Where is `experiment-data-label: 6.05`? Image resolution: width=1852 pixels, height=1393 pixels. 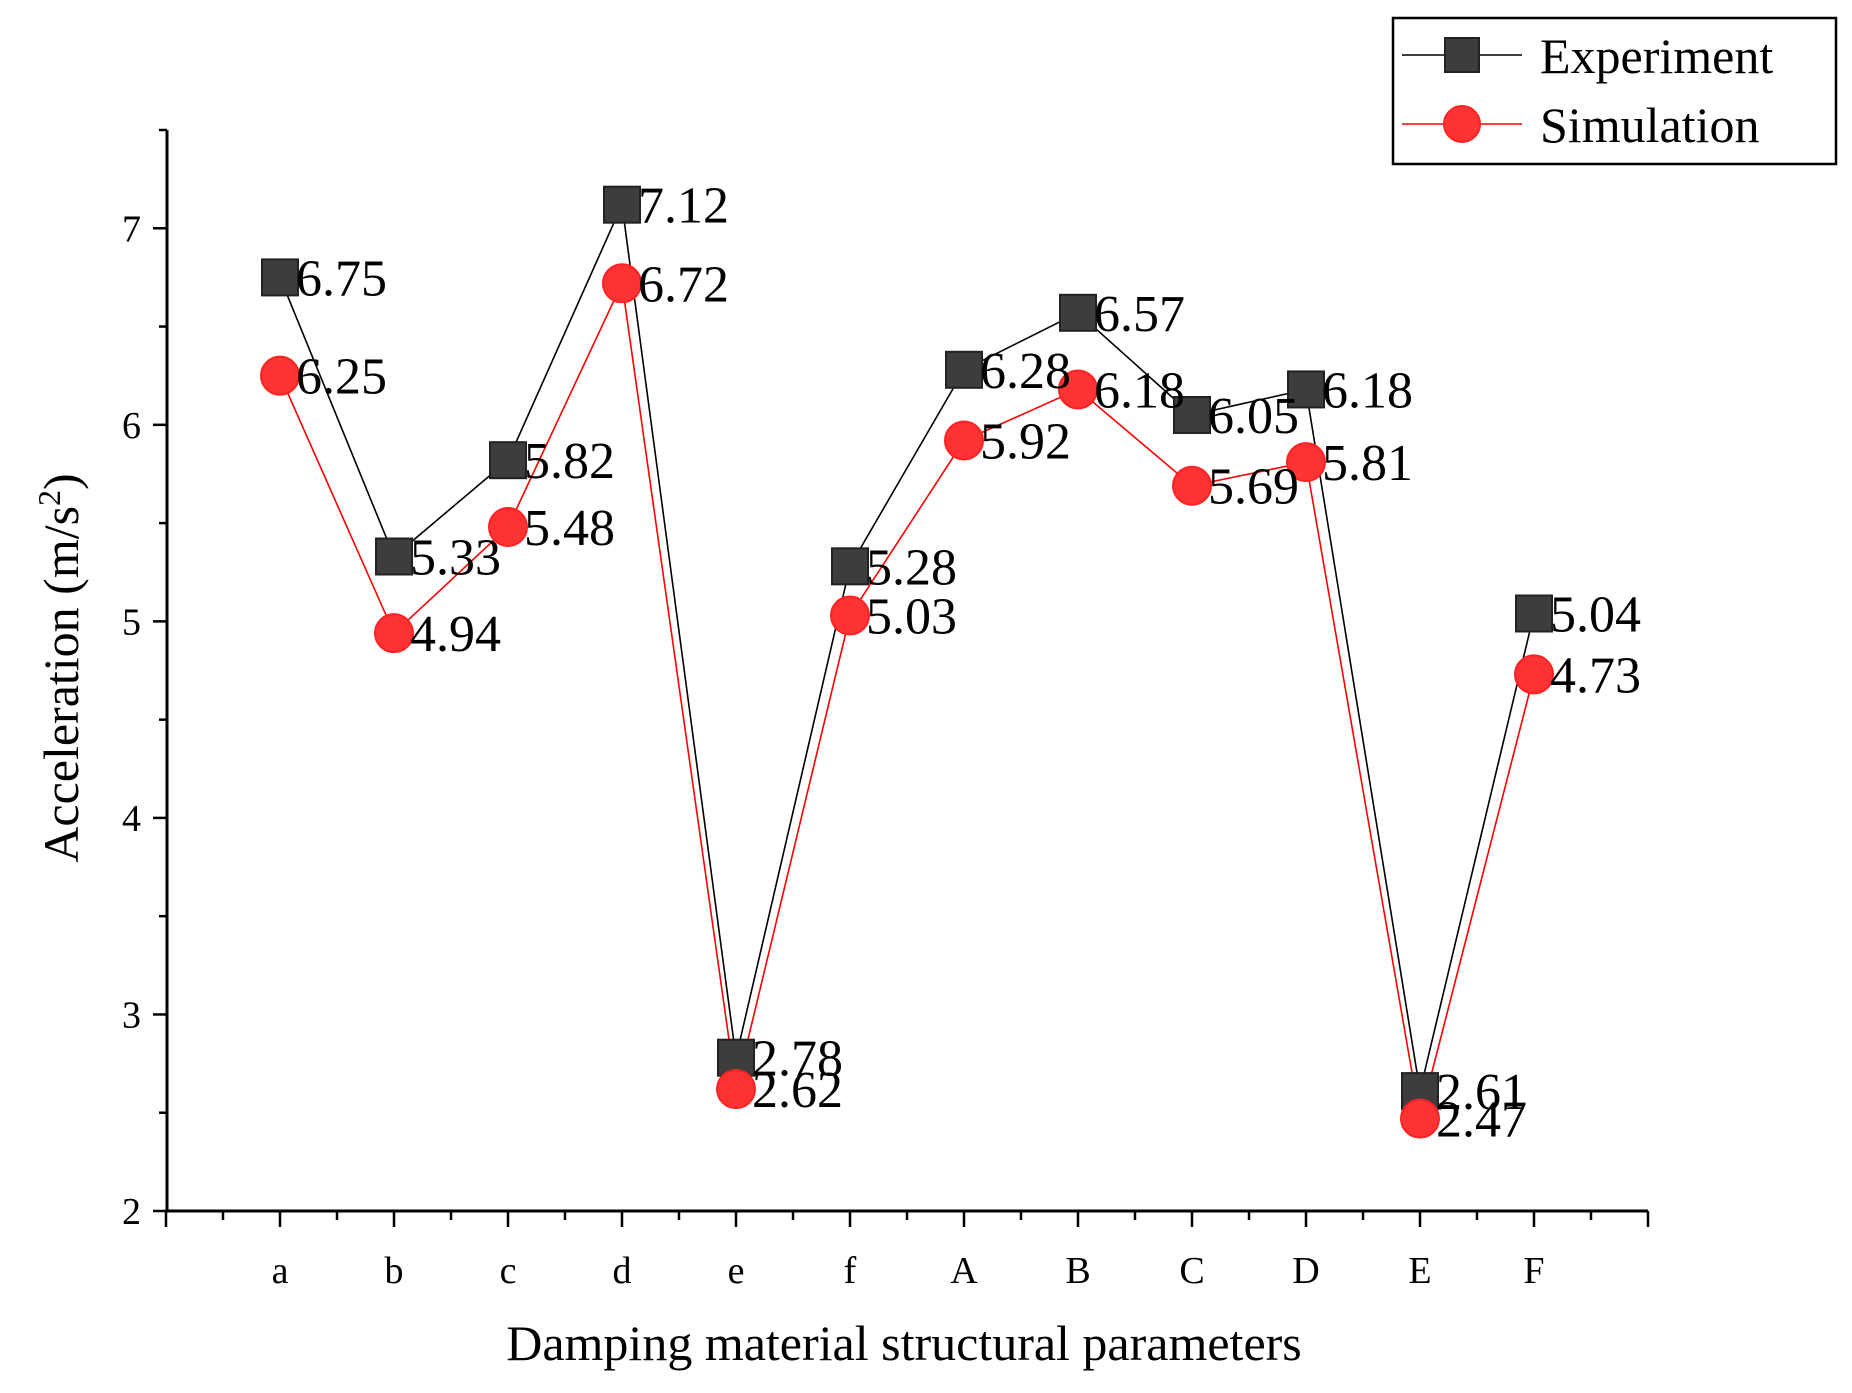
experiment-data-label: 6.05 is located at coordinates (1253, 416).